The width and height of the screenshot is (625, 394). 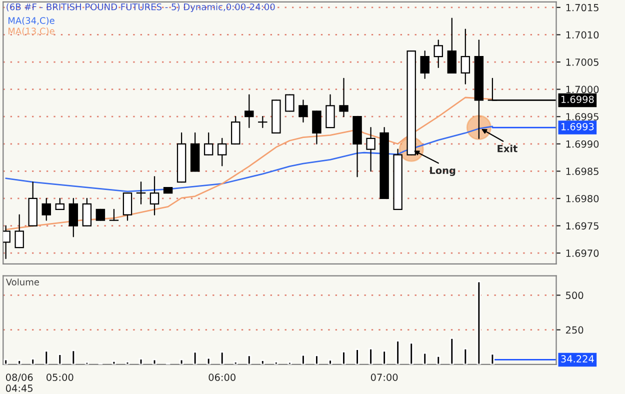 I want to click on y-tick-label: 1.6995, so click(x=582, y=116).